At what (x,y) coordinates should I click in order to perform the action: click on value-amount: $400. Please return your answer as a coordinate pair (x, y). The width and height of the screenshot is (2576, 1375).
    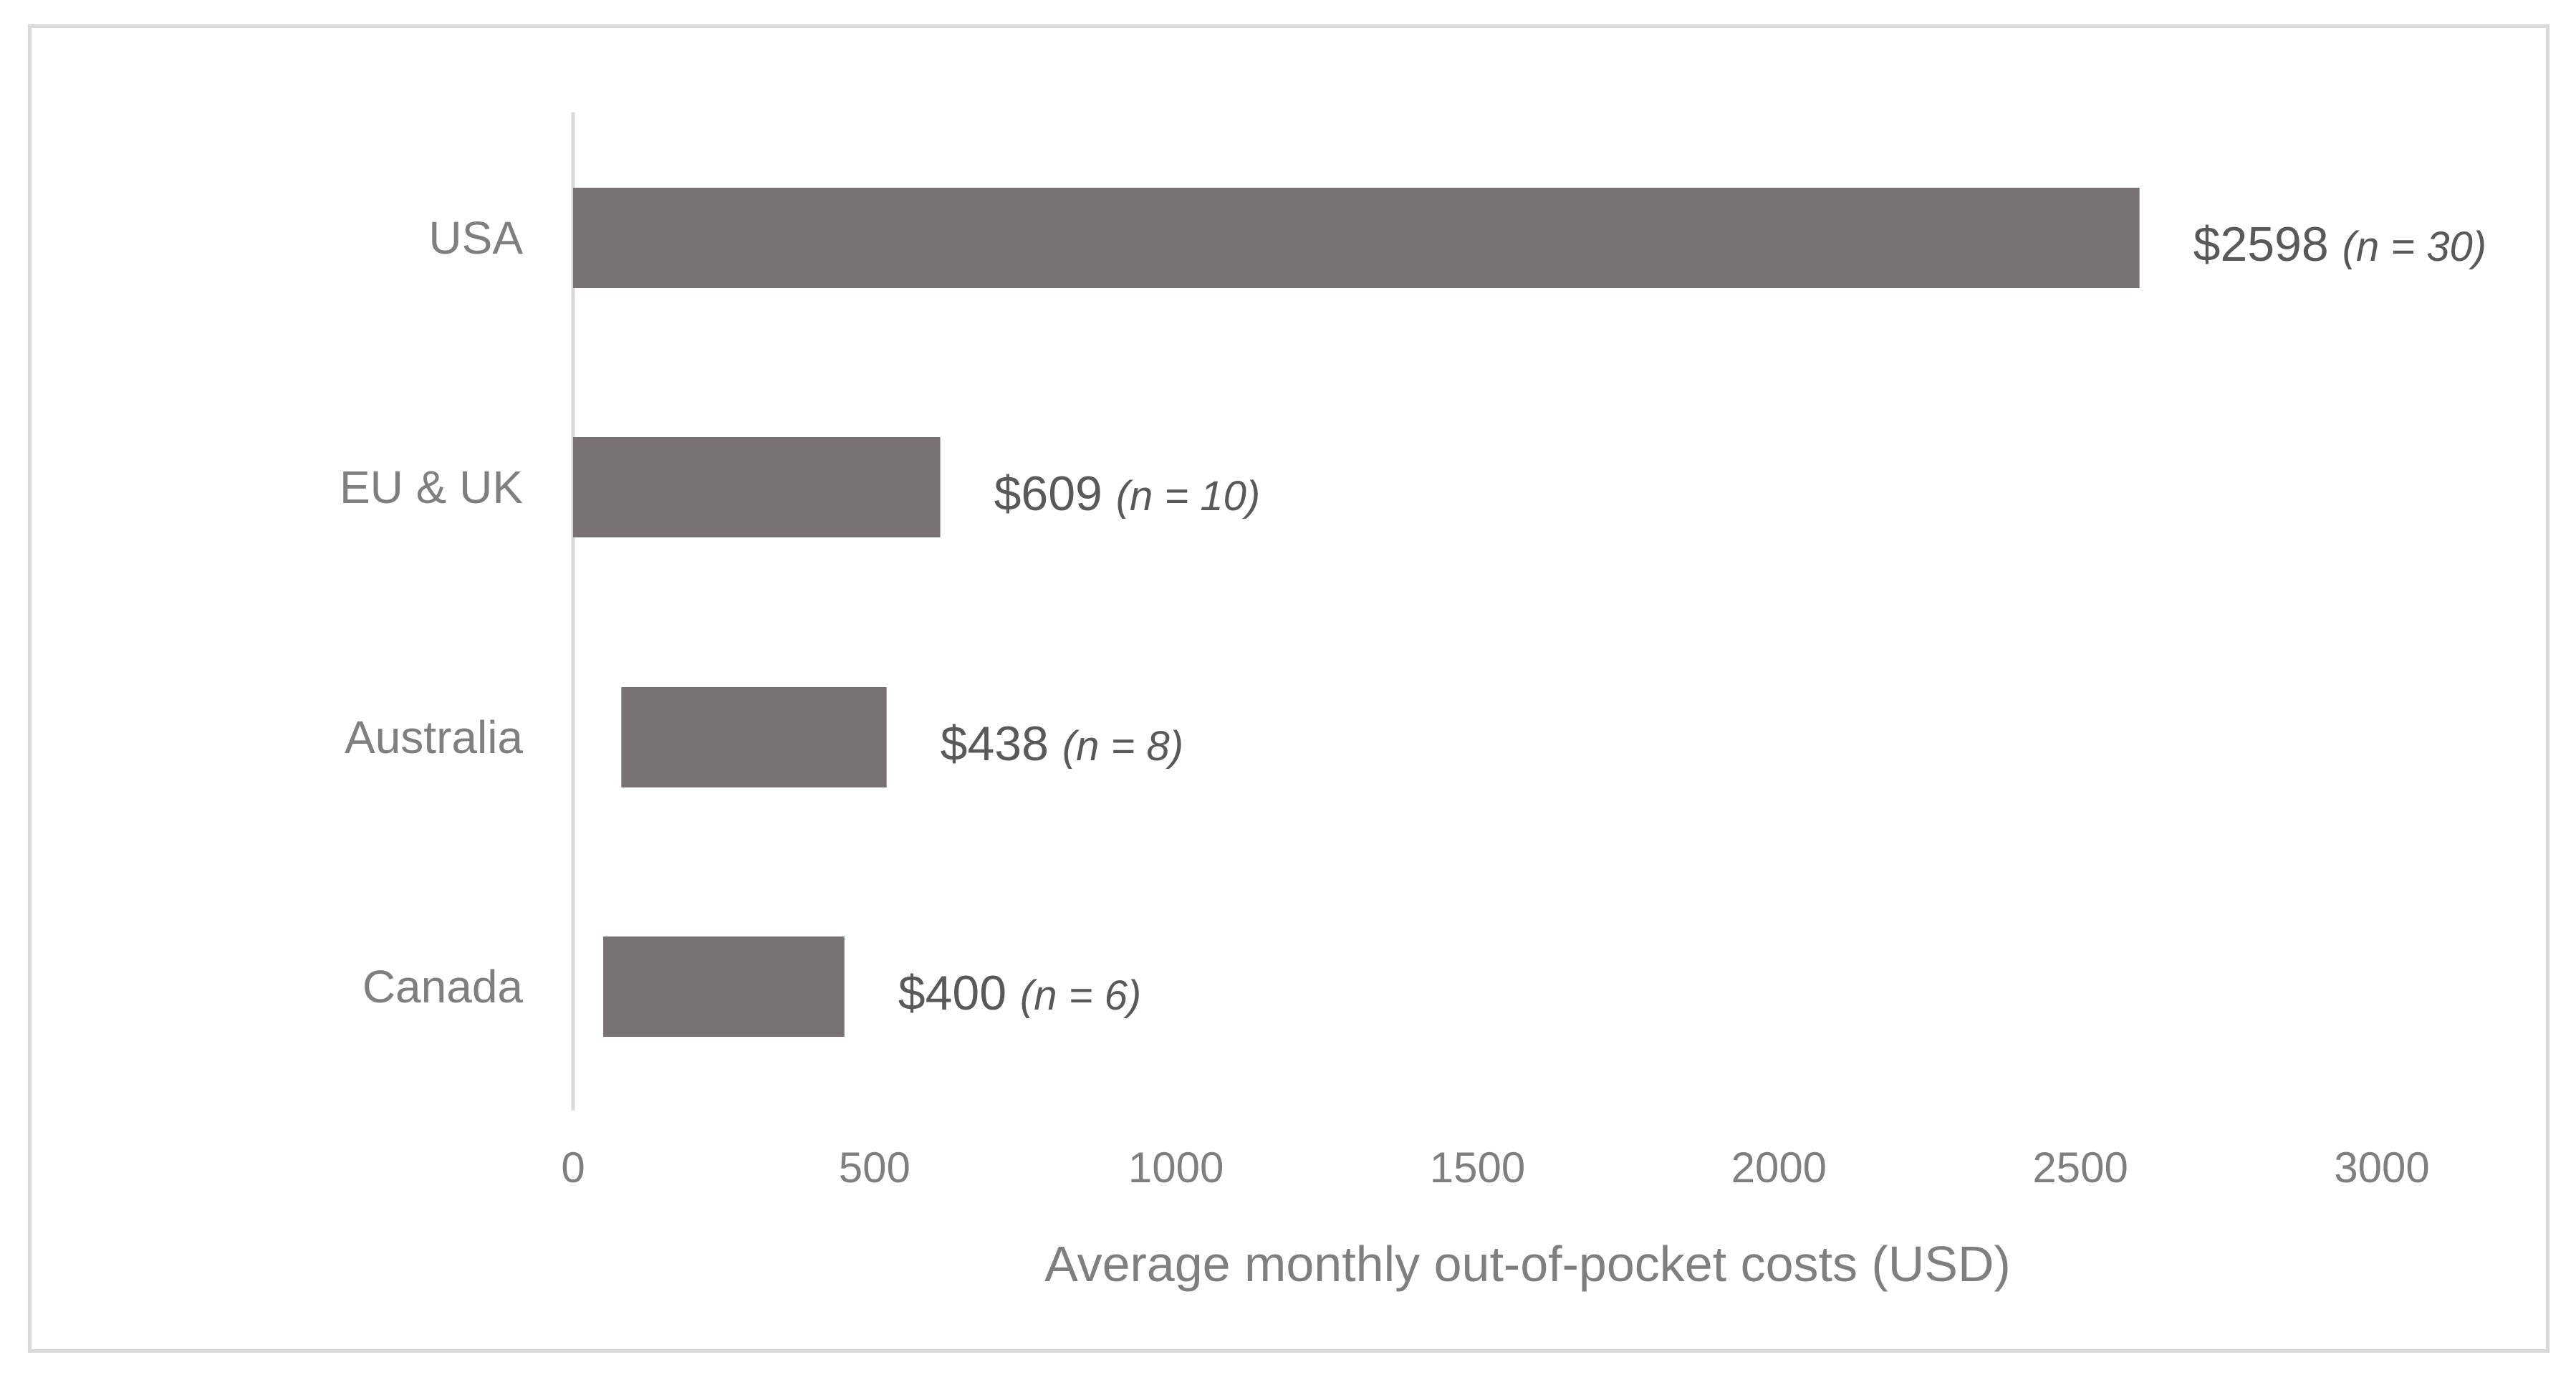
    Looking at the image, I should click on (959, 993).